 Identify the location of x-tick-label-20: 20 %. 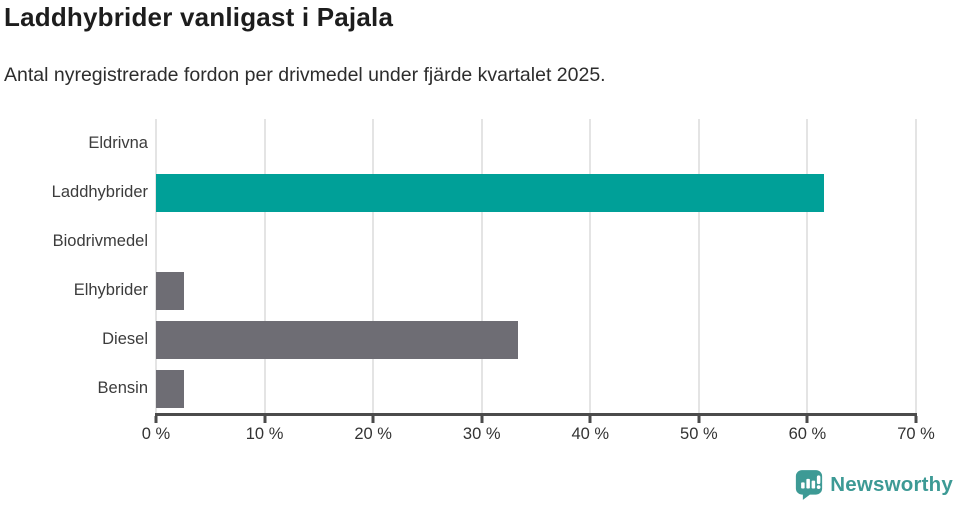
(373, 434).